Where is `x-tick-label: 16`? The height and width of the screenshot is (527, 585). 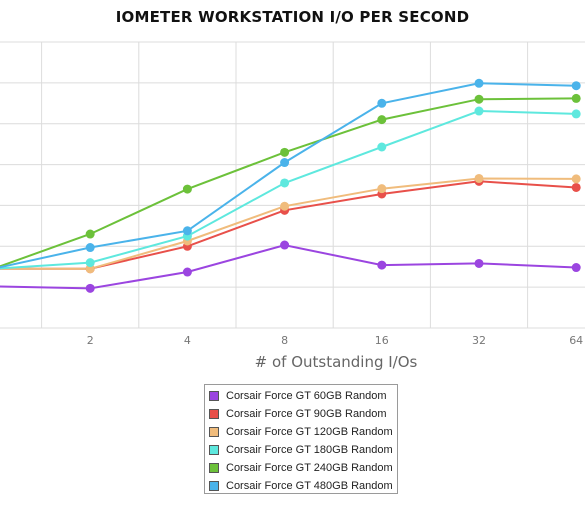 x-tick-label: 16 is located at coordinates (382, 340).